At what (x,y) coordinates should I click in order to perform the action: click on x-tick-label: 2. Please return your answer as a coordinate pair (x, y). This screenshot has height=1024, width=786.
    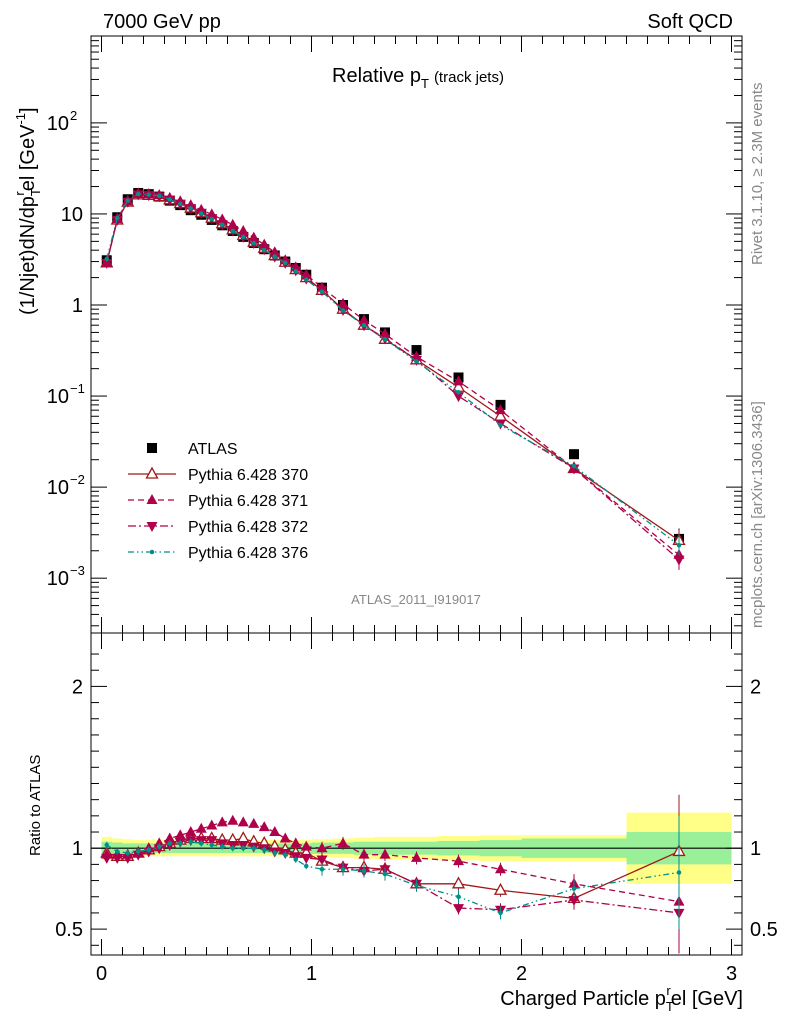
    Looking at the image, I should click on (521, 974).